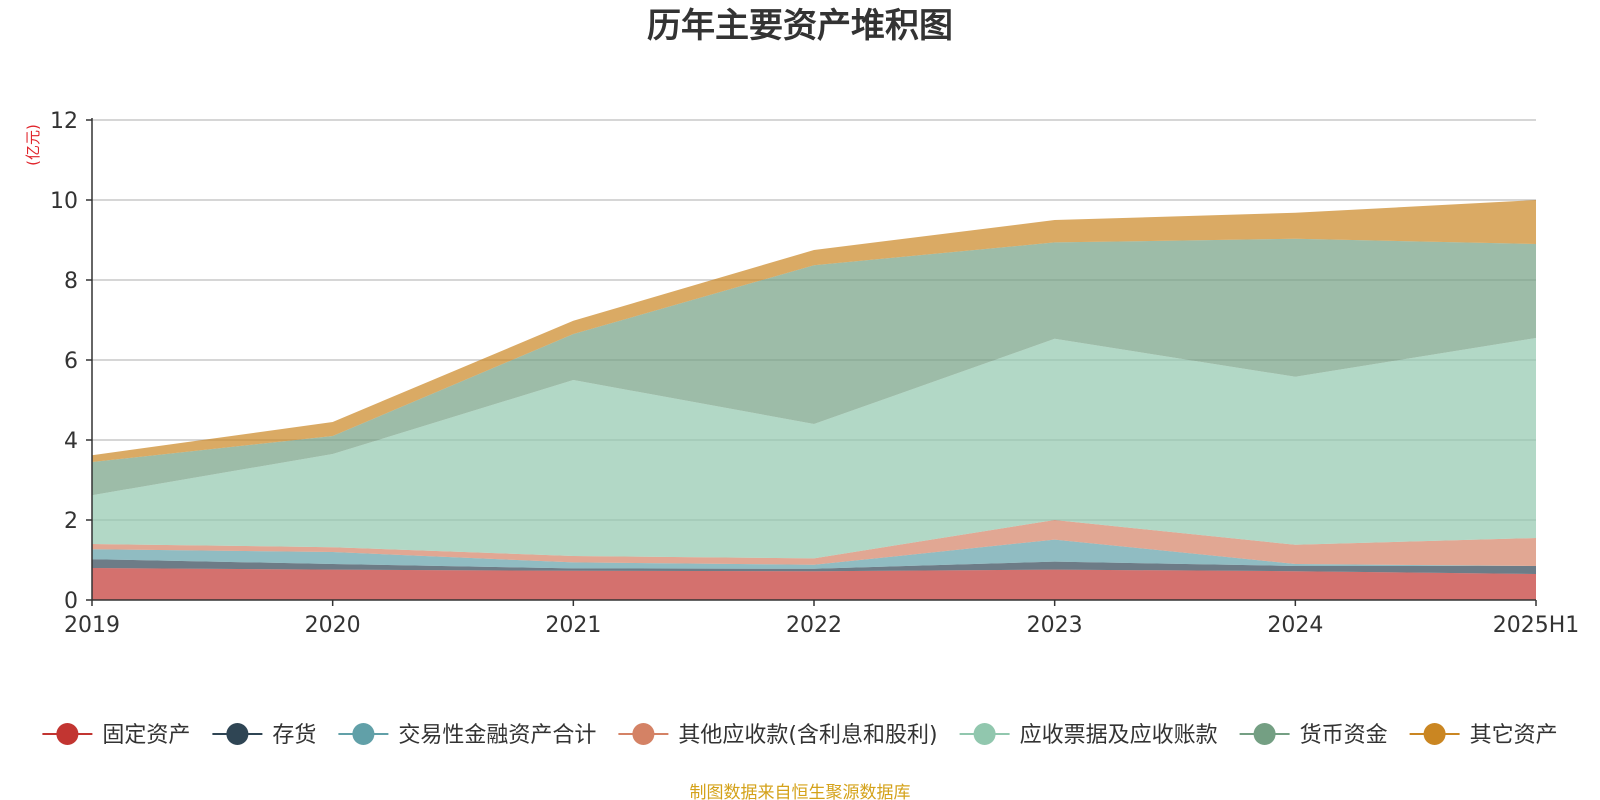 The height and width of the screenshot is (800, 1600). What do you see at coordinates (1344, 735) in the screenshot?
I see `legend-label: 货币资金` at bounding box center [1344, 735].